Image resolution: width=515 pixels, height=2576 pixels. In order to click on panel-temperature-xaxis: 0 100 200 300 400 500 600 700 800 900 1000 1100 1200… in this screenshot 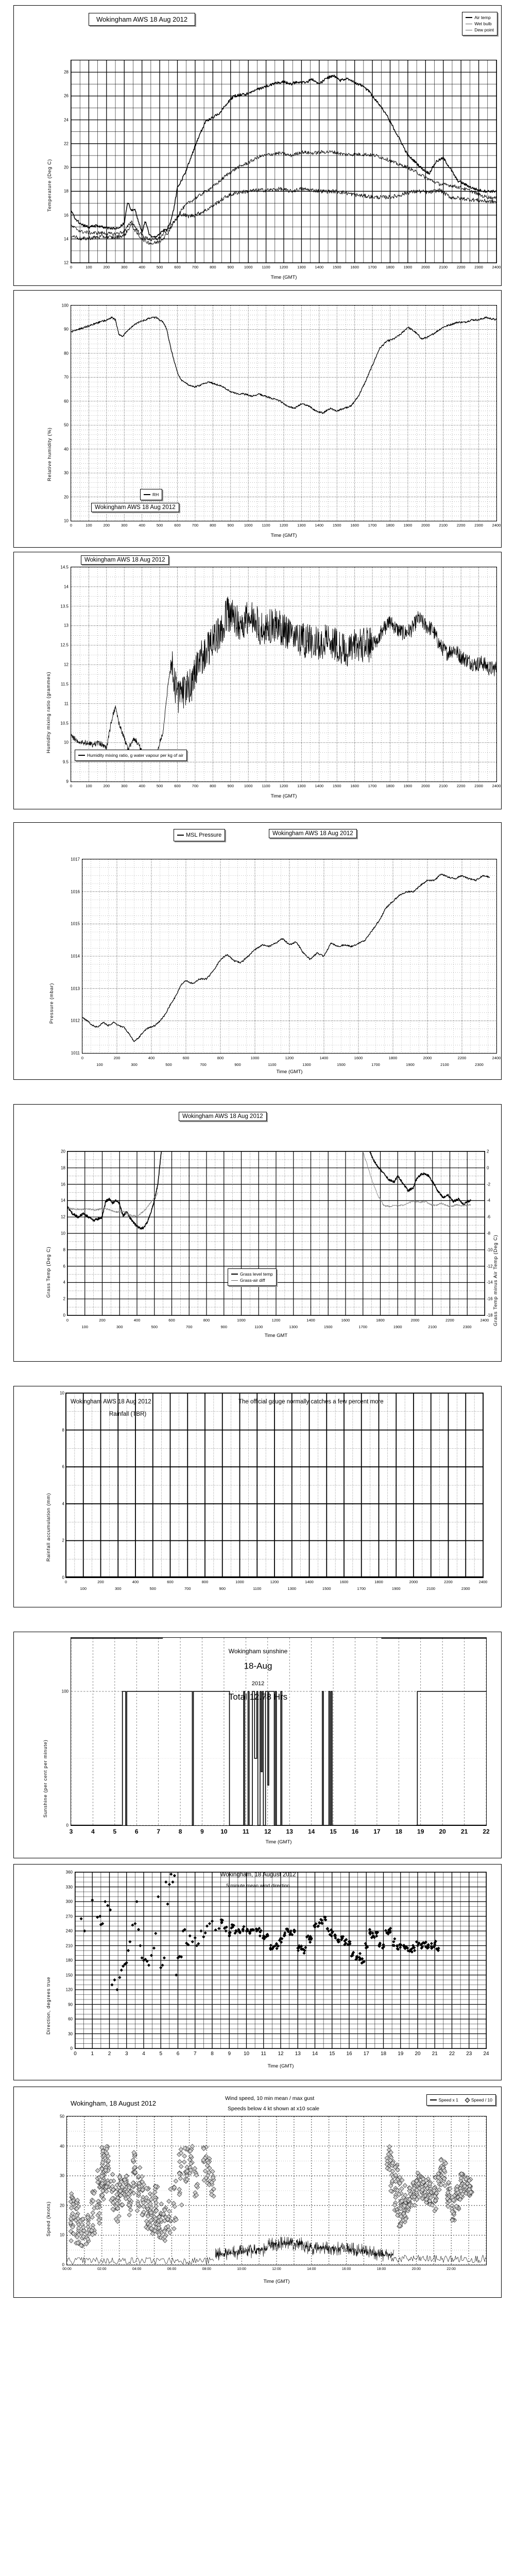, I will do `click(285, 268)`.